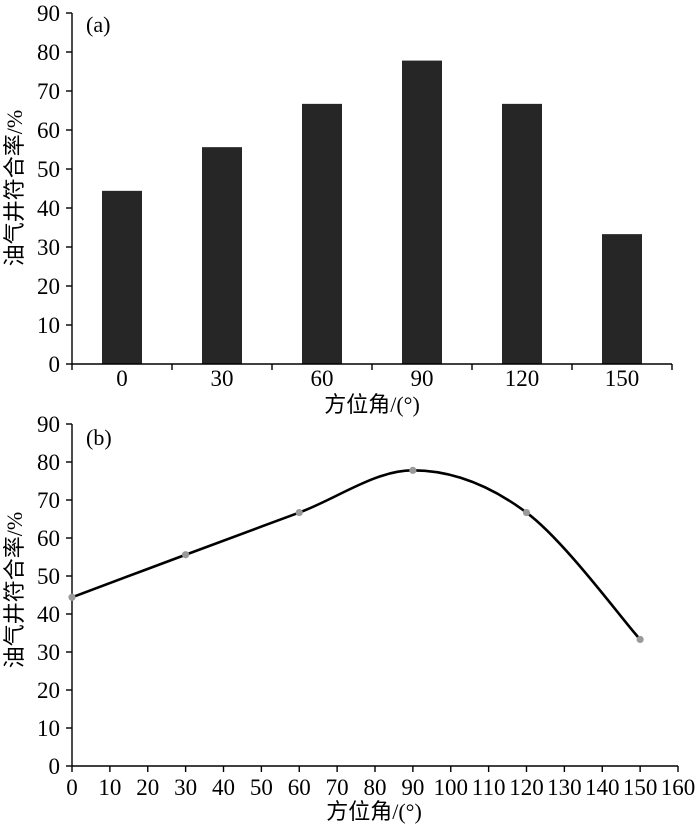 The image size is (700, 828). Describe the element at coordinates (147, 787) in the screenshot. I see `x-tick-label: 20` at that location.